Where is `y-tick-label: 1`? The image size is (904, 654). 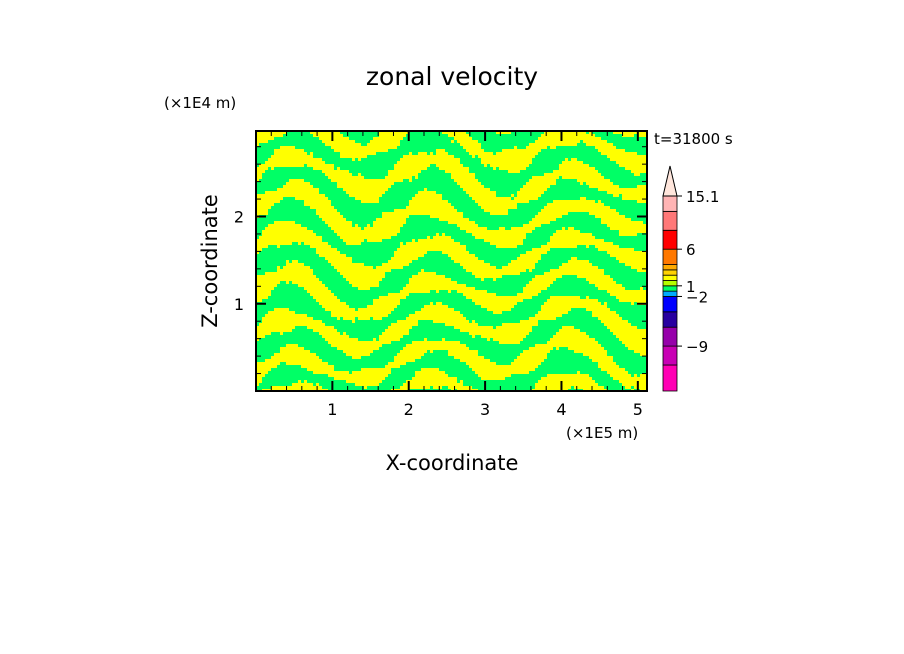 y-tick-label: 1 is located at coordinates (239, 304).